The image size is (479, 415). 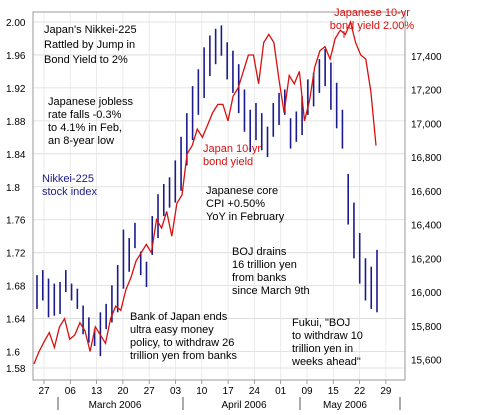 What do you see at coordinates (426, 124) in the screenshot?
I see `right-tick-label: 17,000` at bounding box center [426, 124].